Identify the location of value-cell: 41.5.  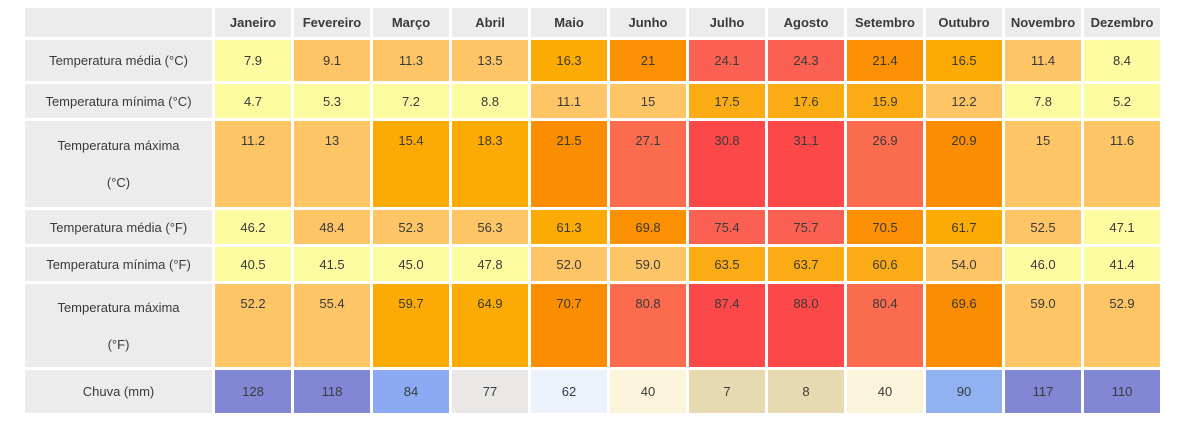
(332, 264).